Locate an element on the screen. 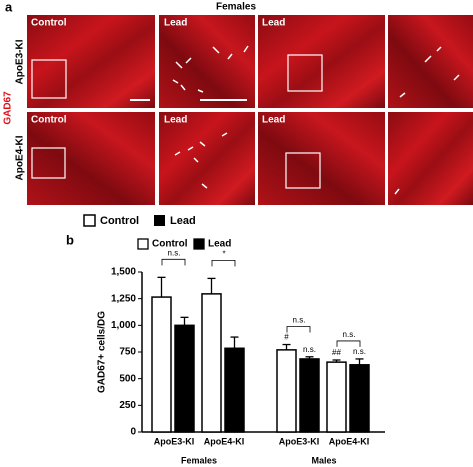 The width and height of the screenshot is (473, 467). panel-label: b is located at coordinates (70, 239).